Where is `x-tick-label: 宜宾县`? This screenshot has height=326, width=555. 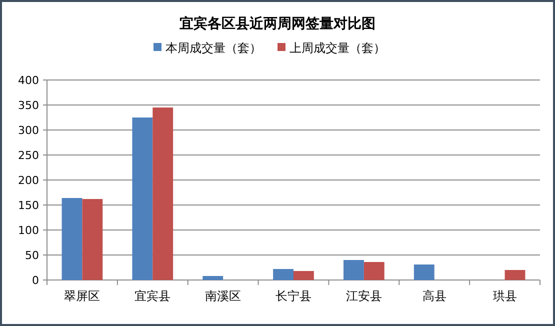 x-tick-label: 宜宾县 is located at coordinates (152, 296).